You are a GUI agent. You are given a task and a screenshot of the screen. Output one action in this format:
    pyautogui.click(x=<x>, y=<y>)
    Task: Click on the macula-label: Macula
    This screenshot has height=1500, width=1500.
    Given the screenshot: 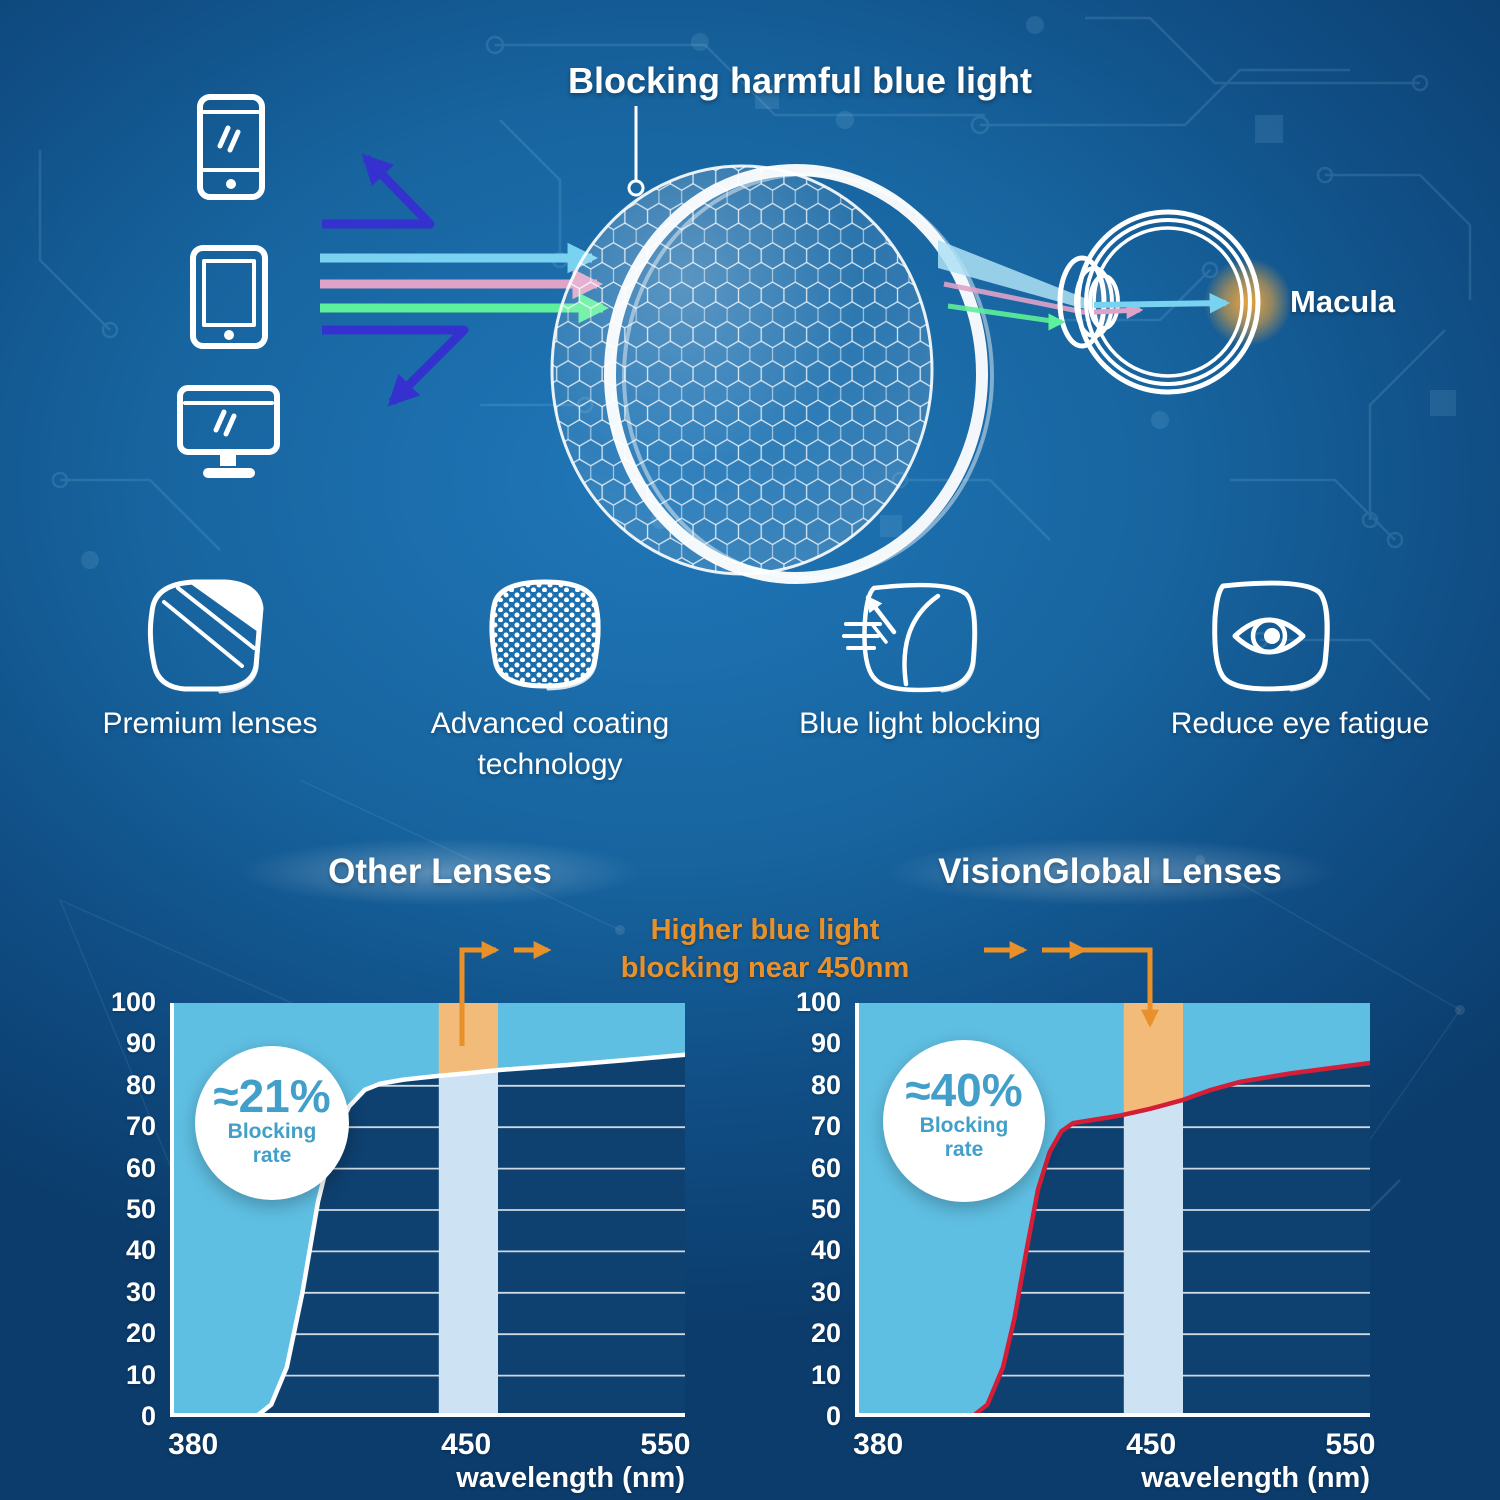 What is the action you would take?
    pyautogui.click(x=1343, y=301)
    